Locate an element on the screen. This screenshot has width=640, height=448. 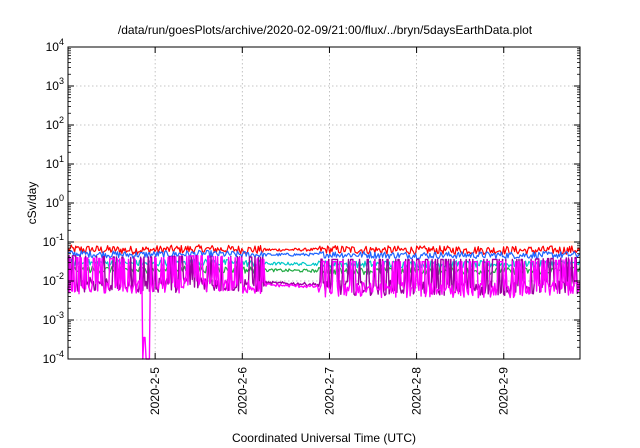
y-tick-label: 10⁻¹ is located at coordinates (53, 240).